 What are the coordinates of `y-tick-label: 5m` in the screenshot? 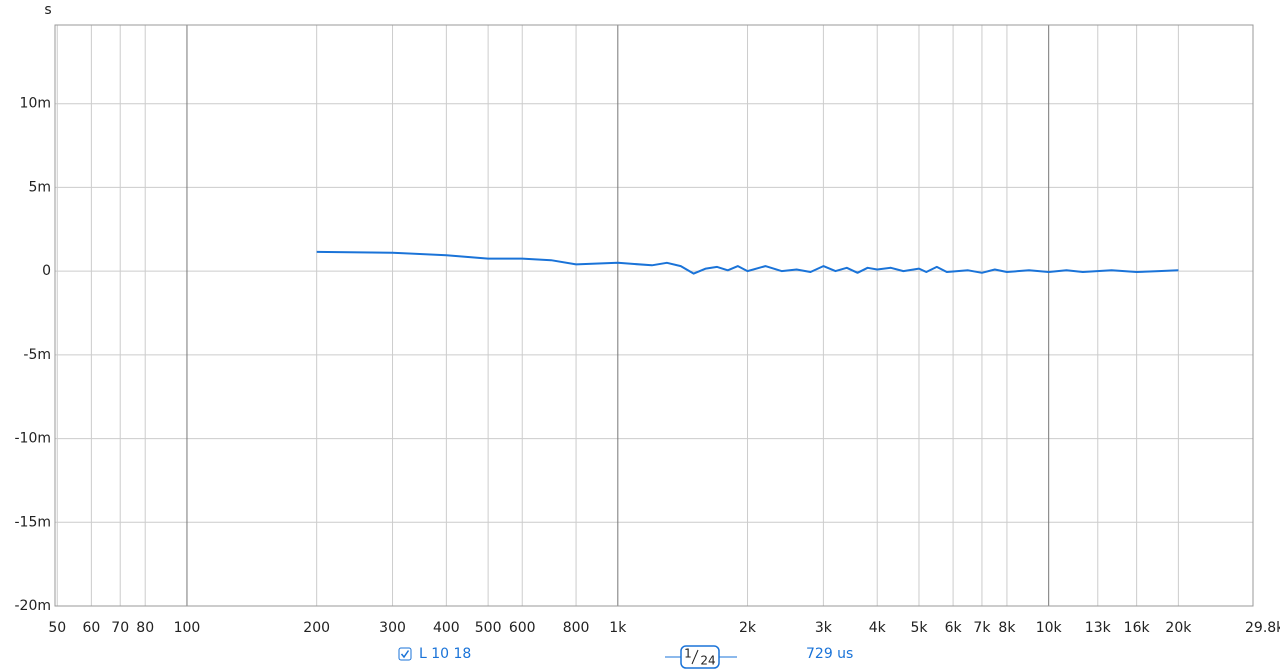 It's located at (39, 187).